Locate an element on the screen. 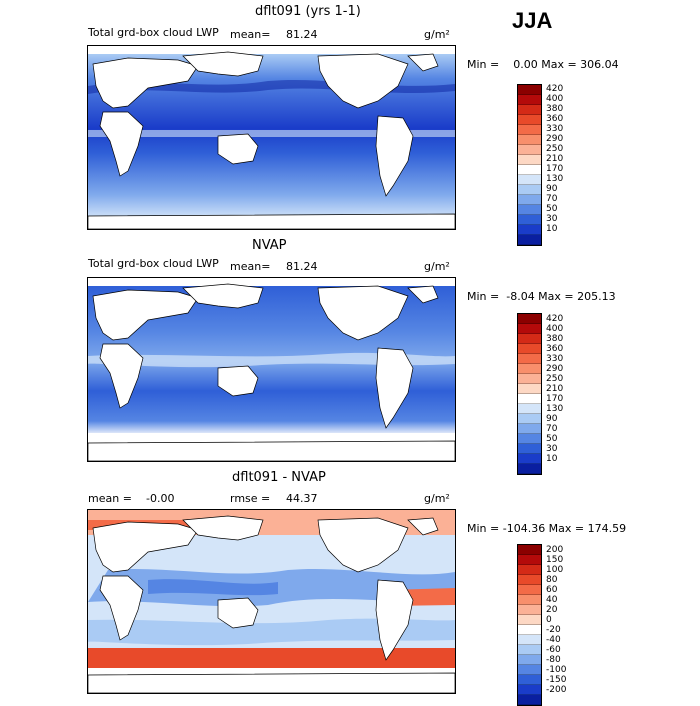 The height and width of the screenshot is (706, 700). cb2-label: 360 is located at coordinates (555, 349).